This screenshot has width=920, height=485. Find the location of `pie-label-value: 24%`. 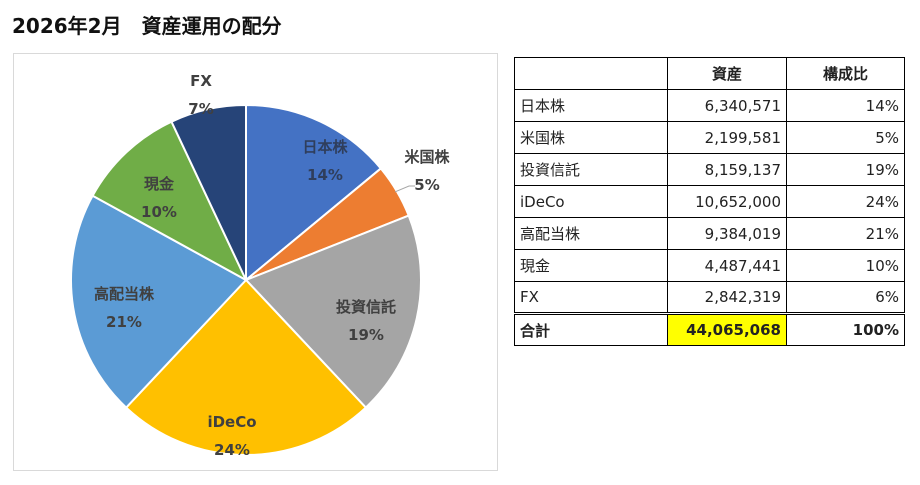

pie-label-value: 24% is located at coordinates (232, 450).